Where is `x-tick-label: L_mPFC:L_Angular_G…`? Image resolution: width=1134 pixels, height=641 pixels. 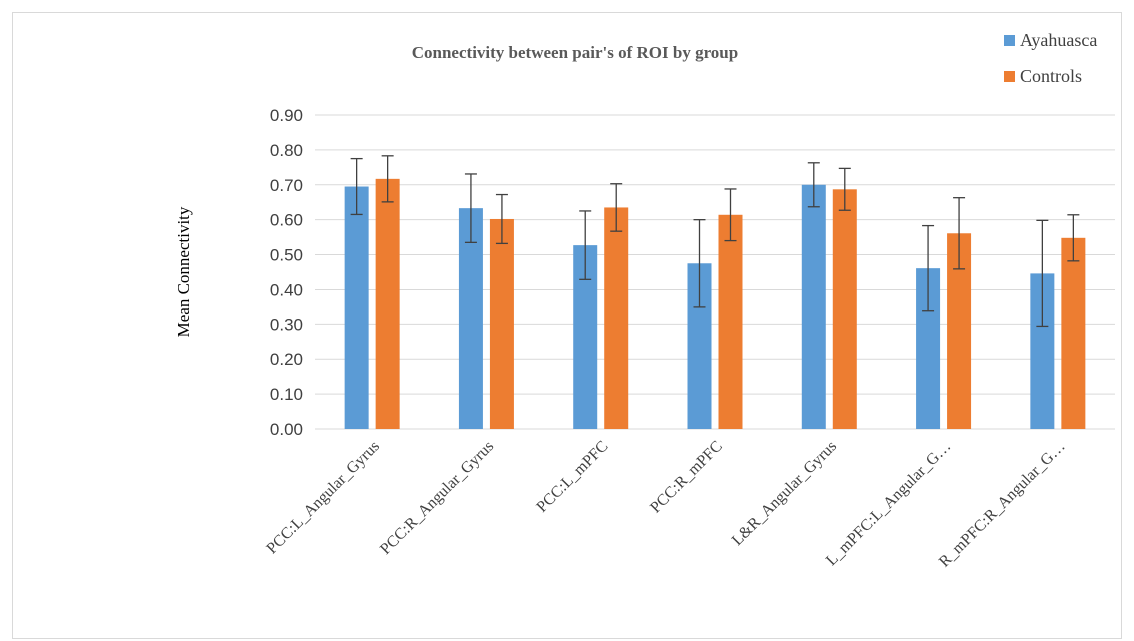
x-tick-label: L_mPFC:L_Angular_G… is located at coordinates (888, 503).